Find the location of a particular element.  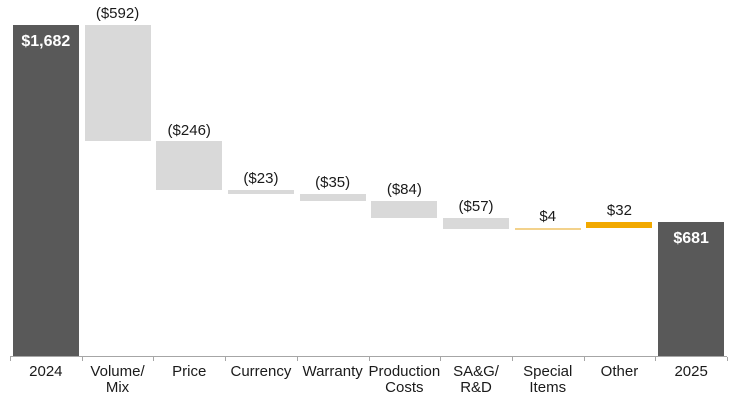

value-label-volume-mix: ($592) is located at coordinates (117, 13).